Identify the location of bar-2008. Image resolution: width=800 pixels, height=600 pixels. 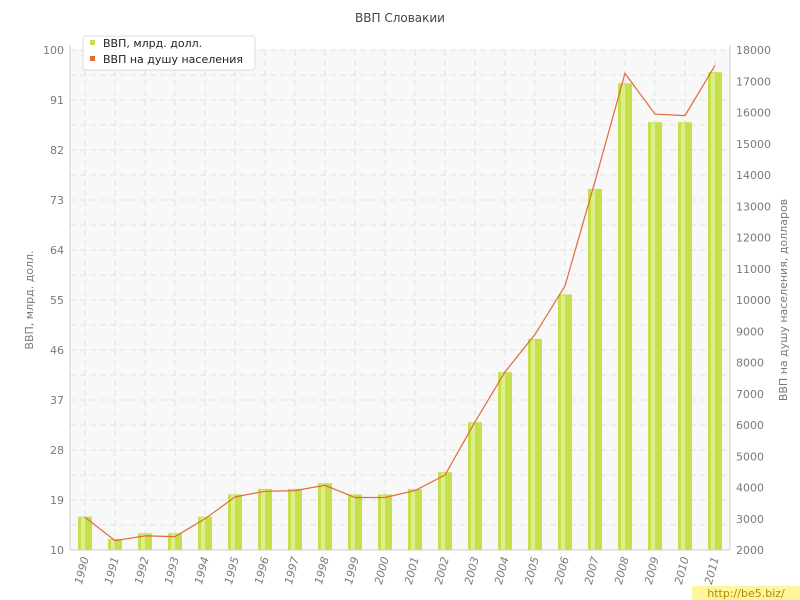
(625, 316).